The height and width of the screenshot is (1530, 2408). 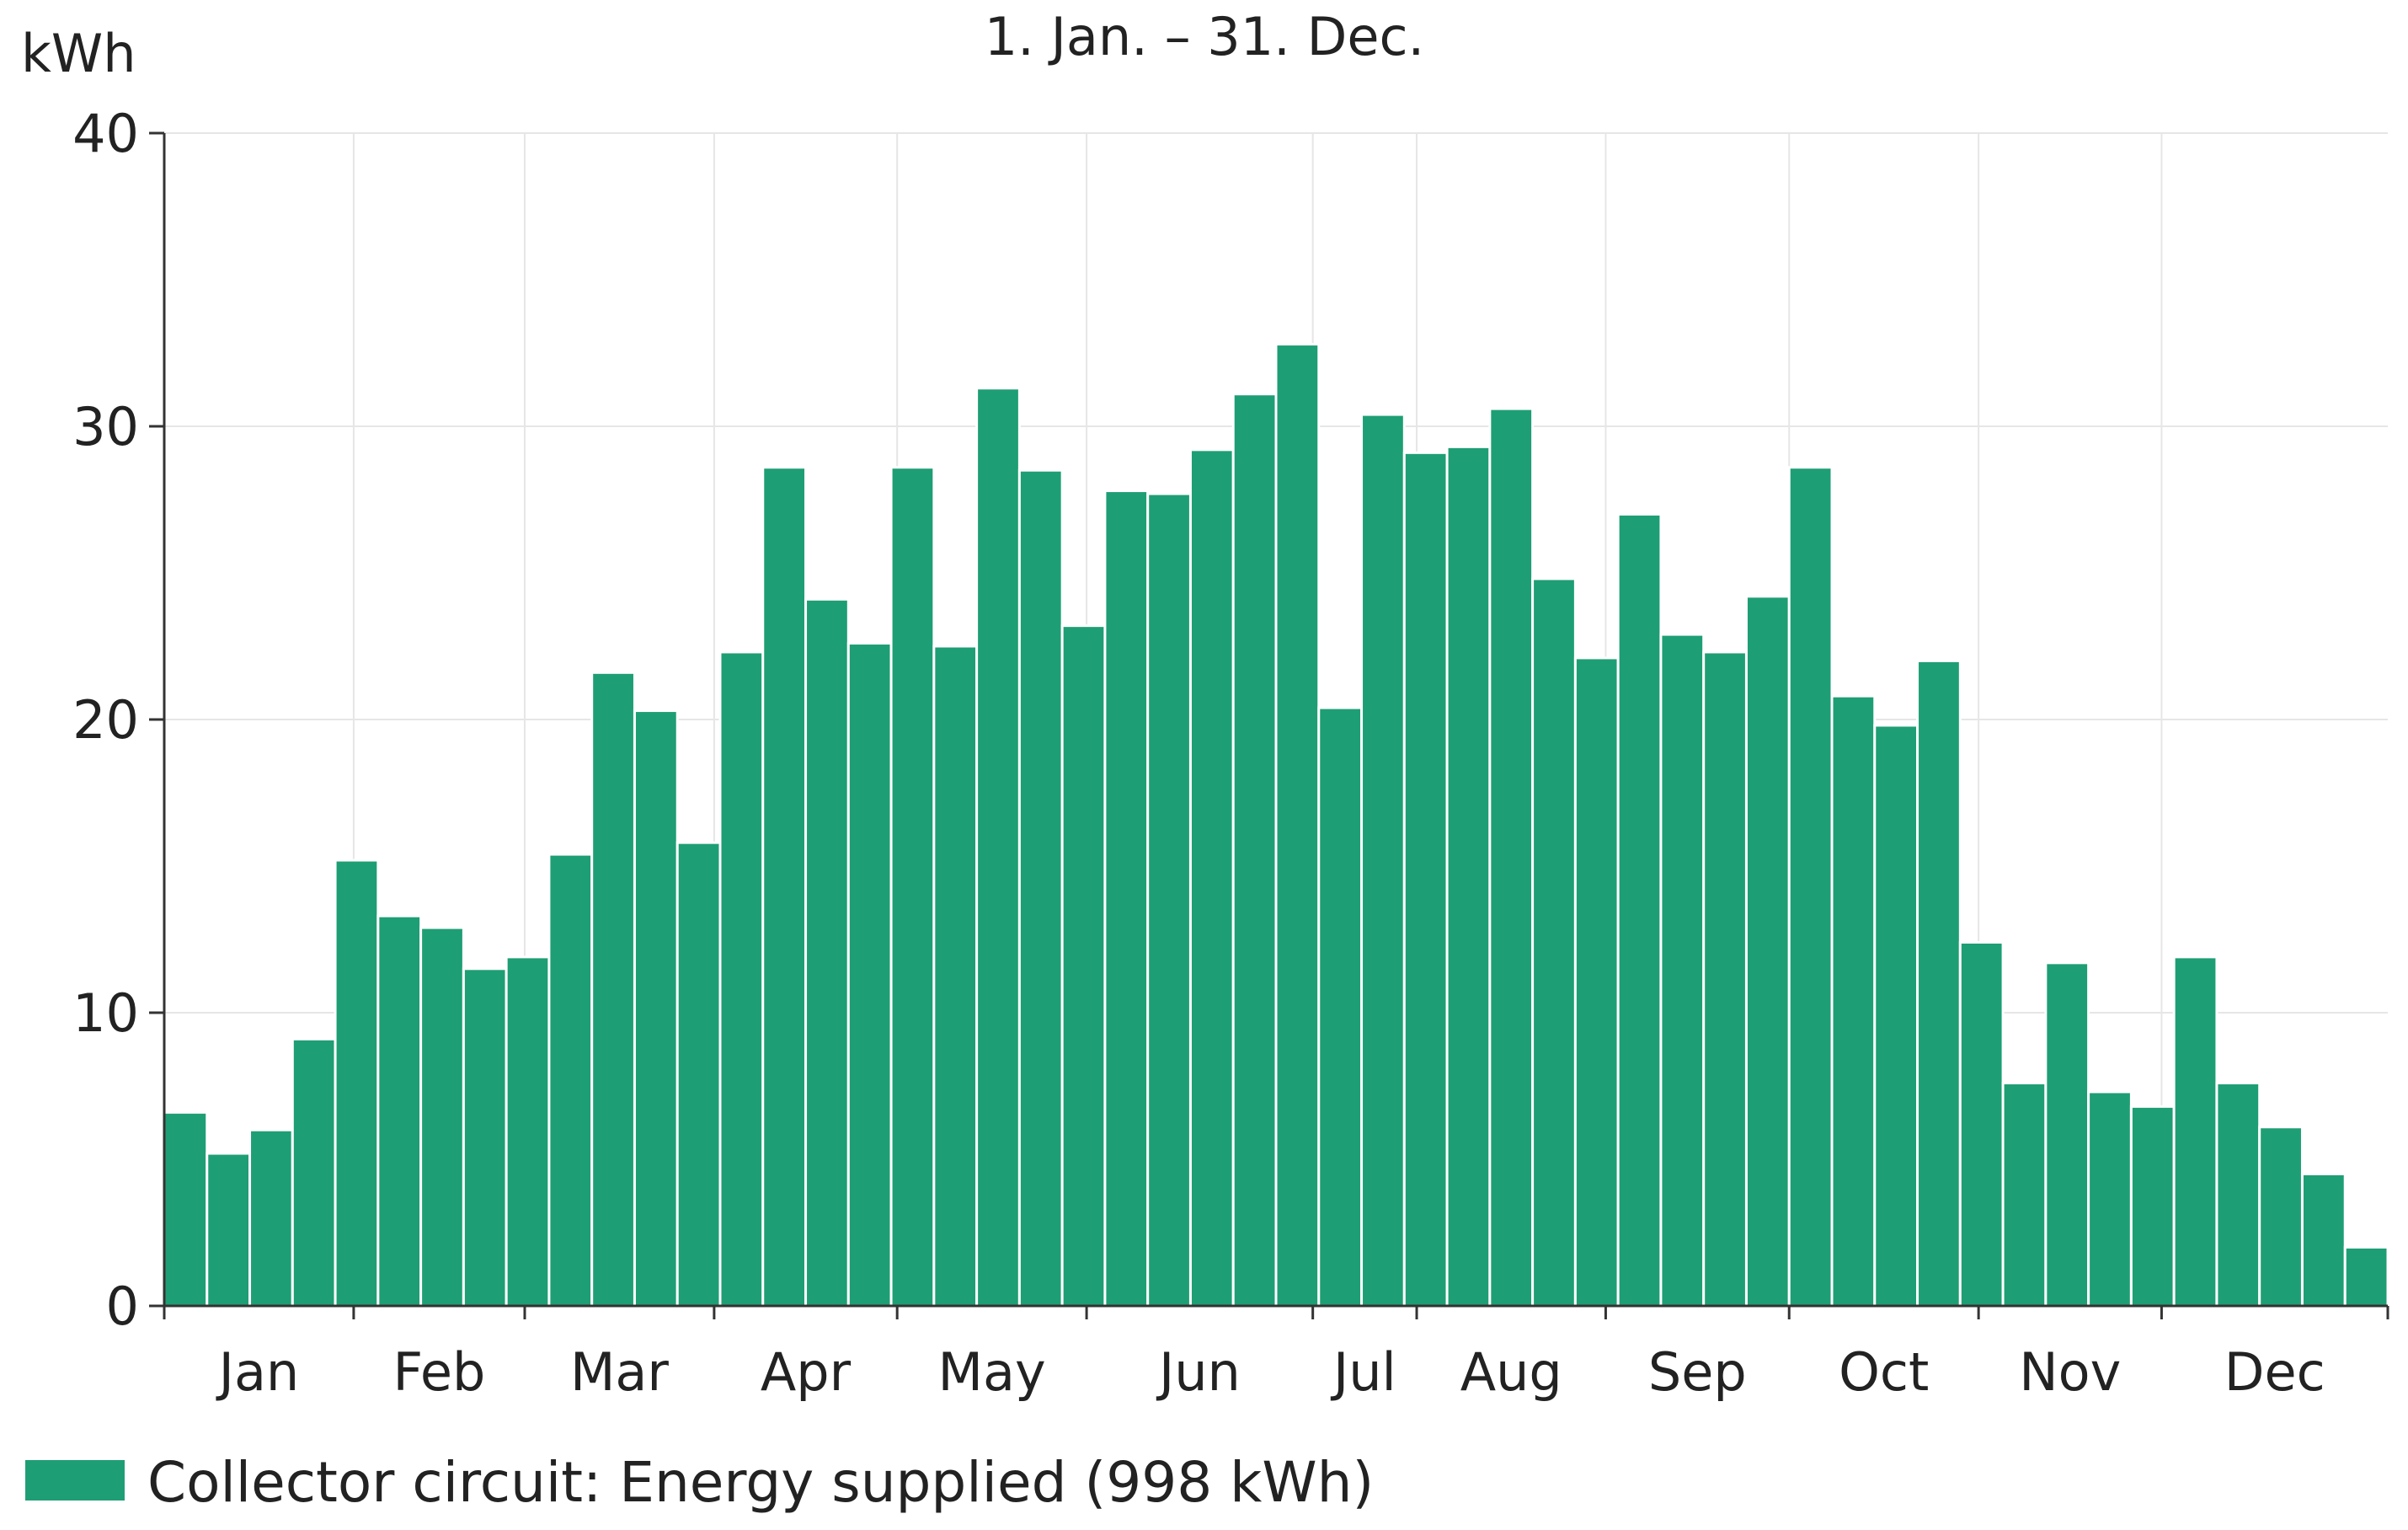 I want to click on x-tick-label: Aug, so click(x=1511, y=1372).